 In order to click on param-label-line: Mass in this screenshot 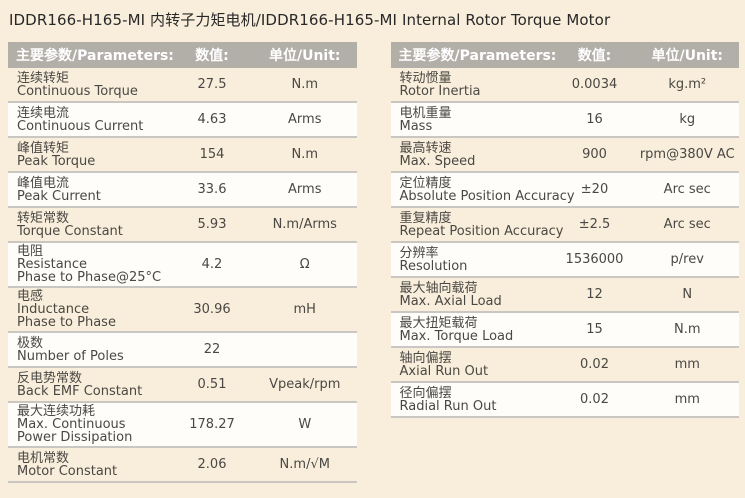, I will do `click(416, 126)`.